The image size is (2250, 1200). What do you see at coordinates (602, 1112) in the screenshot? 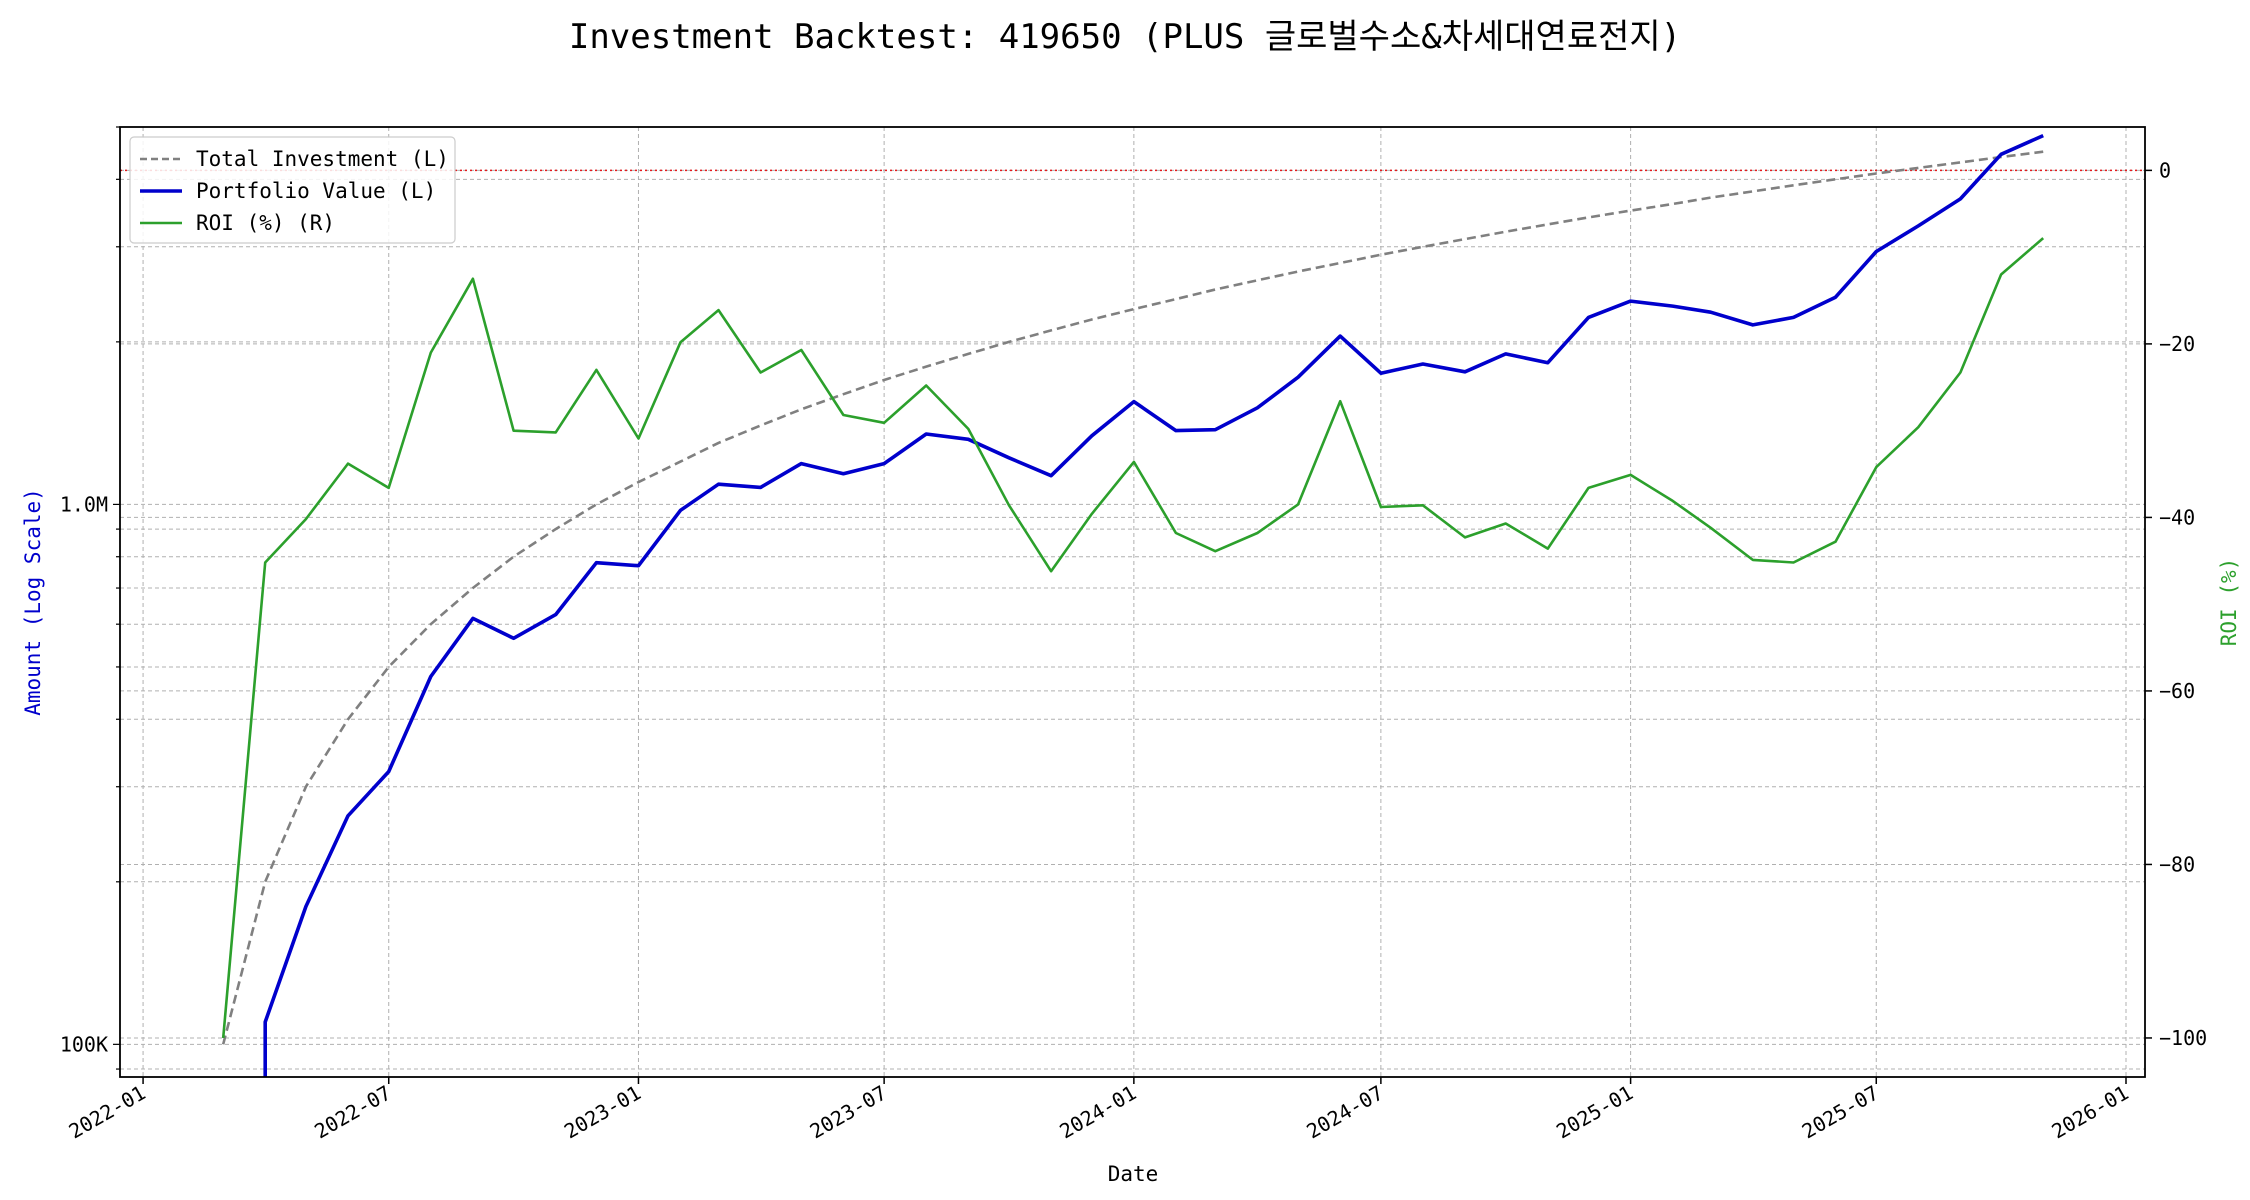
I see `x-tick-label: 2023-01` at bounding box center [602, 1112].